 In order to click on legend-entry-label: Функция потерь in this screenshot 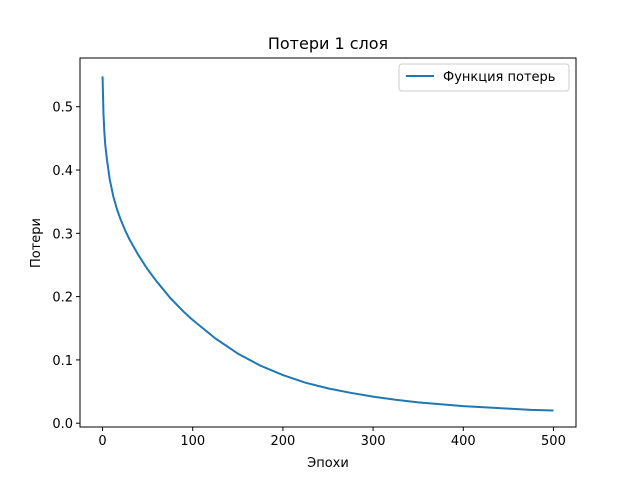, I will do `click(499, 77)`.